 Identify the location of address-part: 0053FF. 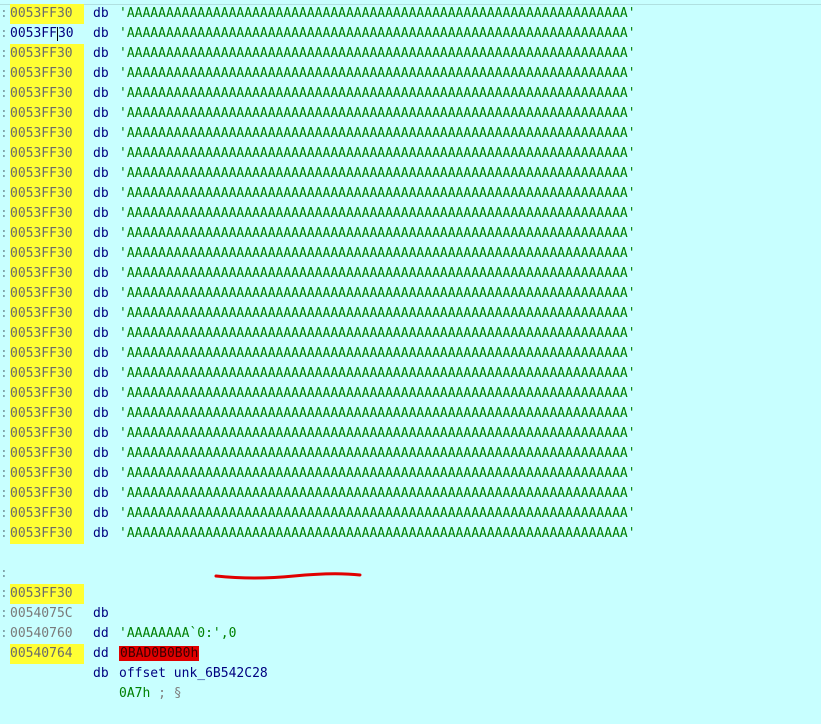
(33, 33).